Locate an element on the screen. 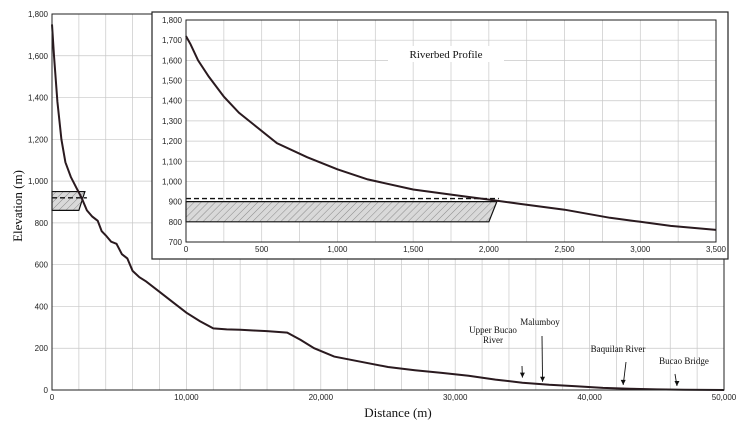 The height and width of the screenshot is (425, 747). main-highlight is located at coordinates (69, 200).